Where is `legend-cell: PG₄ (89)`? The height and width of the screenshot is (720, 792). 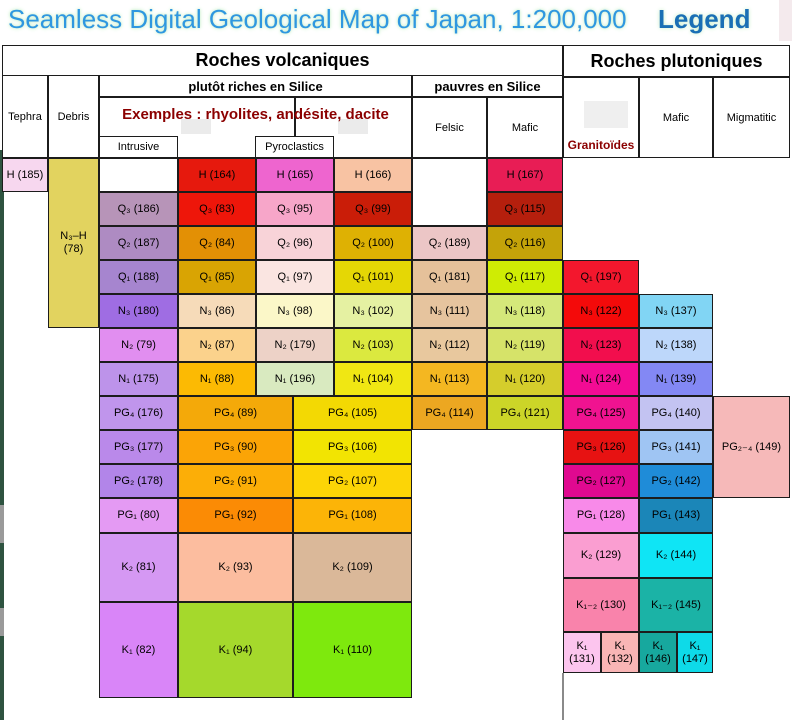
legend-cell: PG₄ (89) is located at coordinates (235, 413).